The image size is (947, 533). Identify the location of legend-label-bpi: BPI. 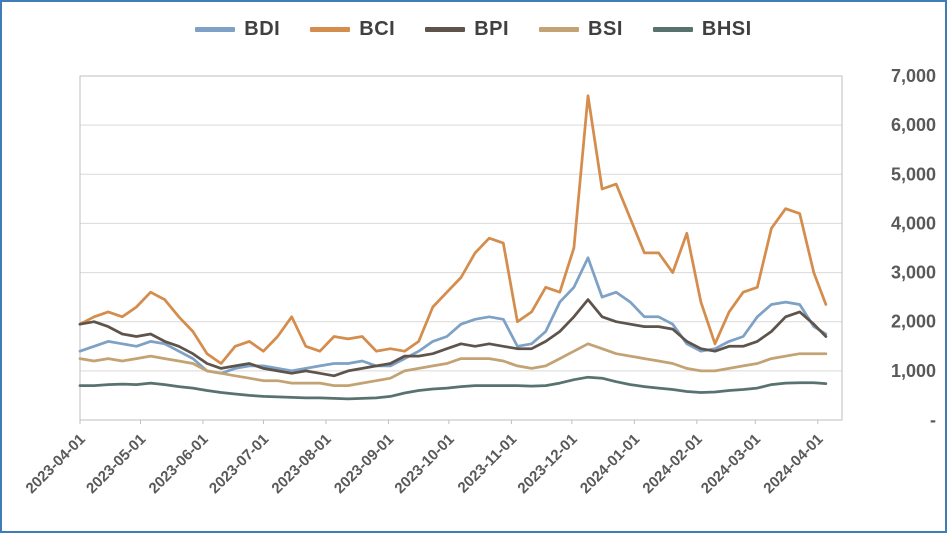
(492, 29).